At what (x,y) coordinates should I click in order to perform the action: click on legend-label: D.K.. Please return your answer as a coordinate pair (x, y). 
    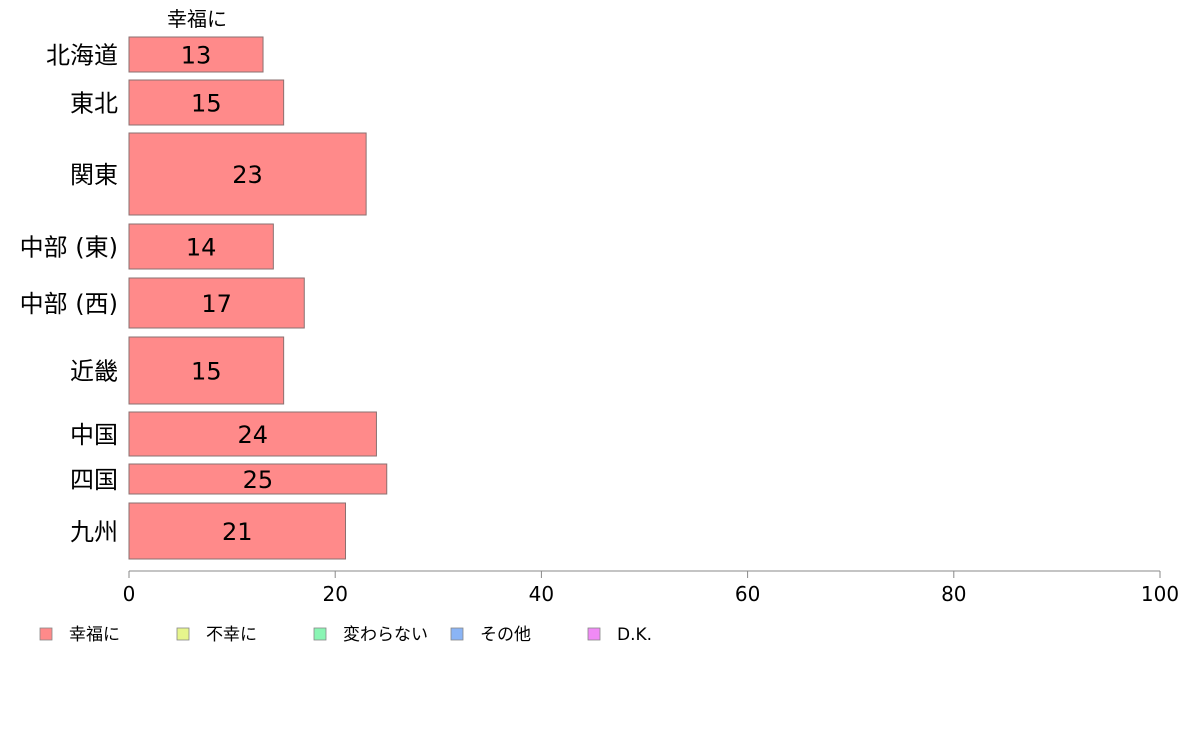
    Looking at the image, I should click on (634, 635).